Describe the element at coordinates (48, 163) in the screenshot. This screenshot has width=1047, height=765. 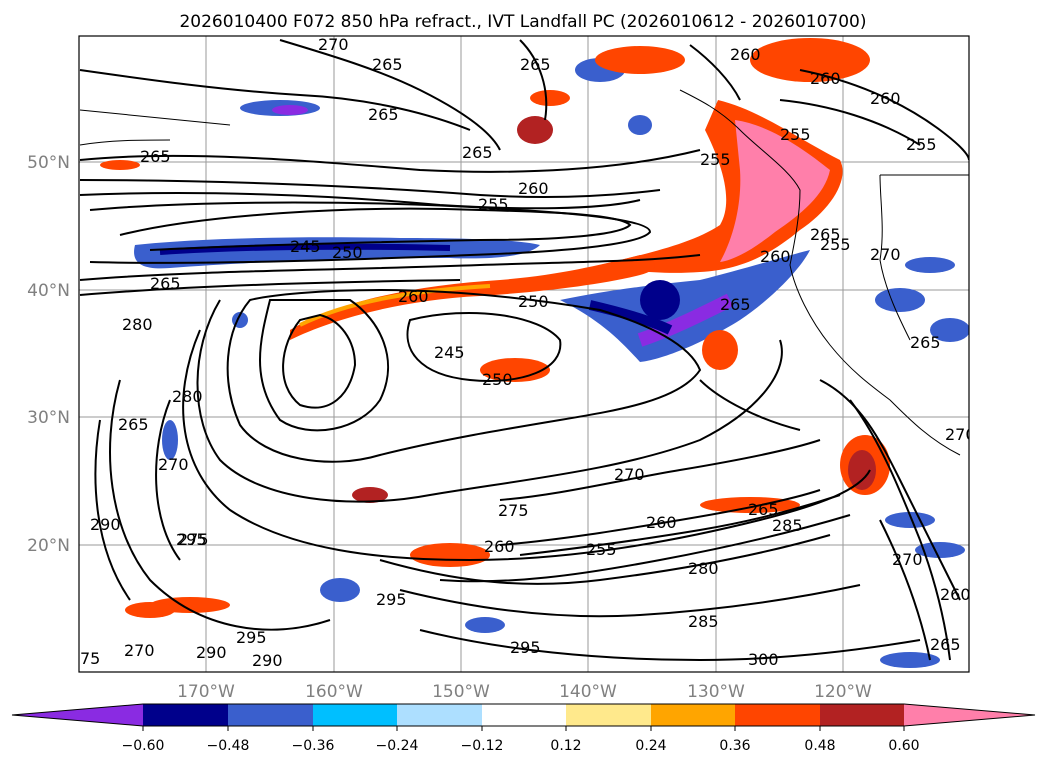
I see `lat-label: 50°N` at that location.